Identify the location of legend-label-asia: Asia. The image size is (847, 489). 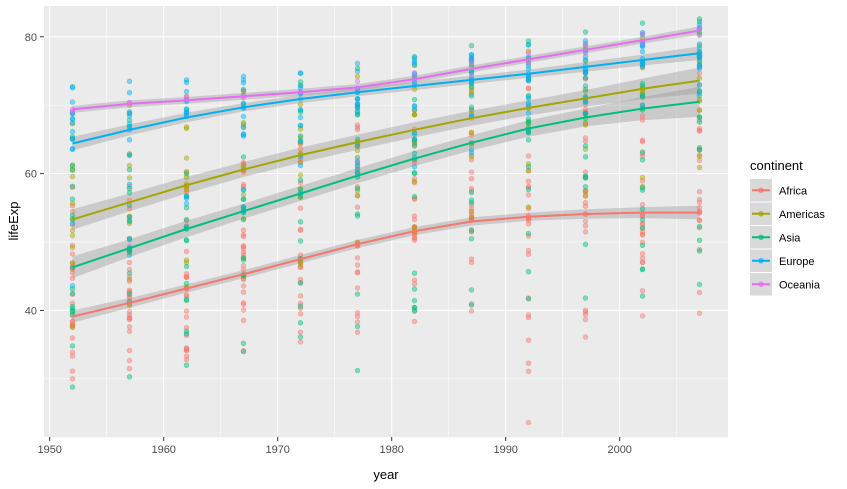
(790, 238).